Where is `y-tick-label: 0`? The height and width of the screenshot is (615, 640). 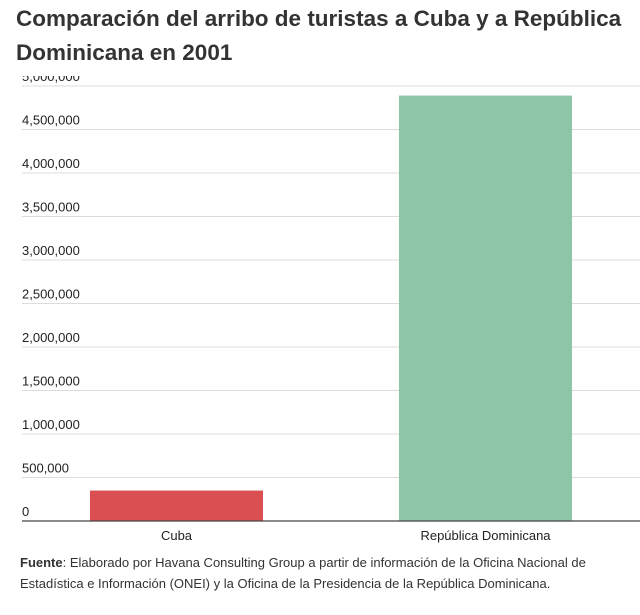
y-tick-label: 0 is located at coordinates (25, 511).